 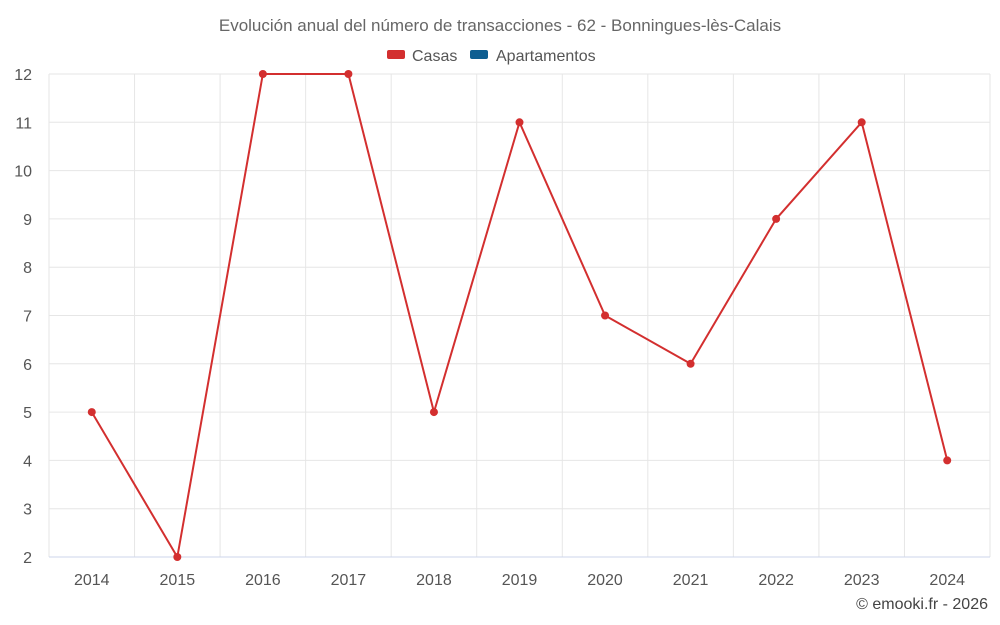 I want to click on y-tick-label: 9, so click(x=27, y=220).